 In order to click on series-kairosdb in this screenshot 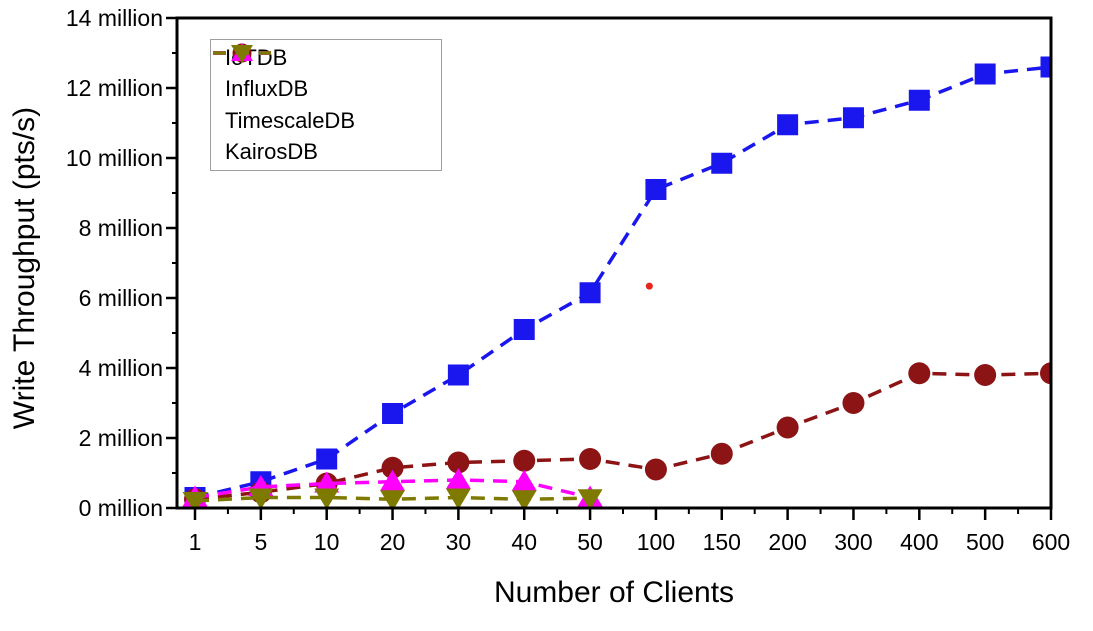, I will do `click(392, 498)`.